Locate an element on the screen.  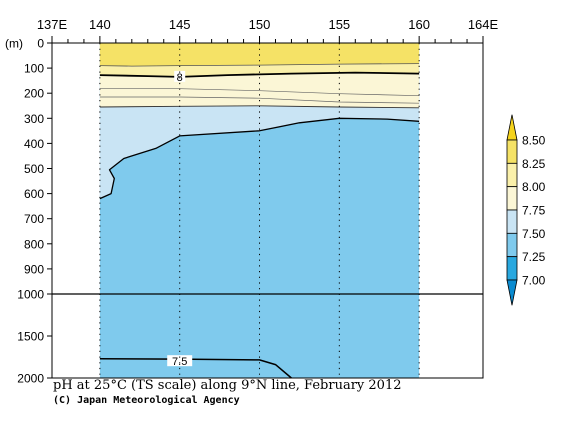
y-tick-label: 2000 is located at coordinates (30, 379).